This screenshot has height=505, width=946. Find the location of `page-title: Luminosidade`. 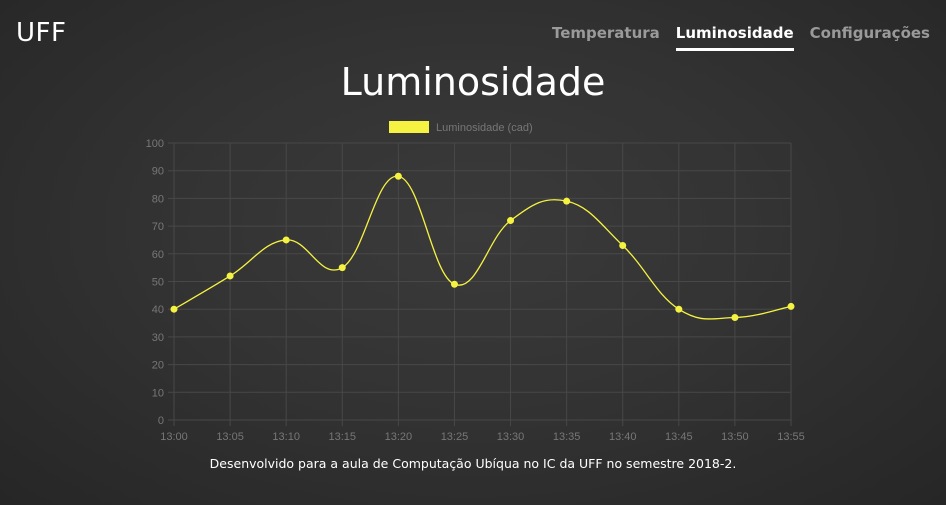

page-title: Luminosidade is located at coordinates (473, 82).